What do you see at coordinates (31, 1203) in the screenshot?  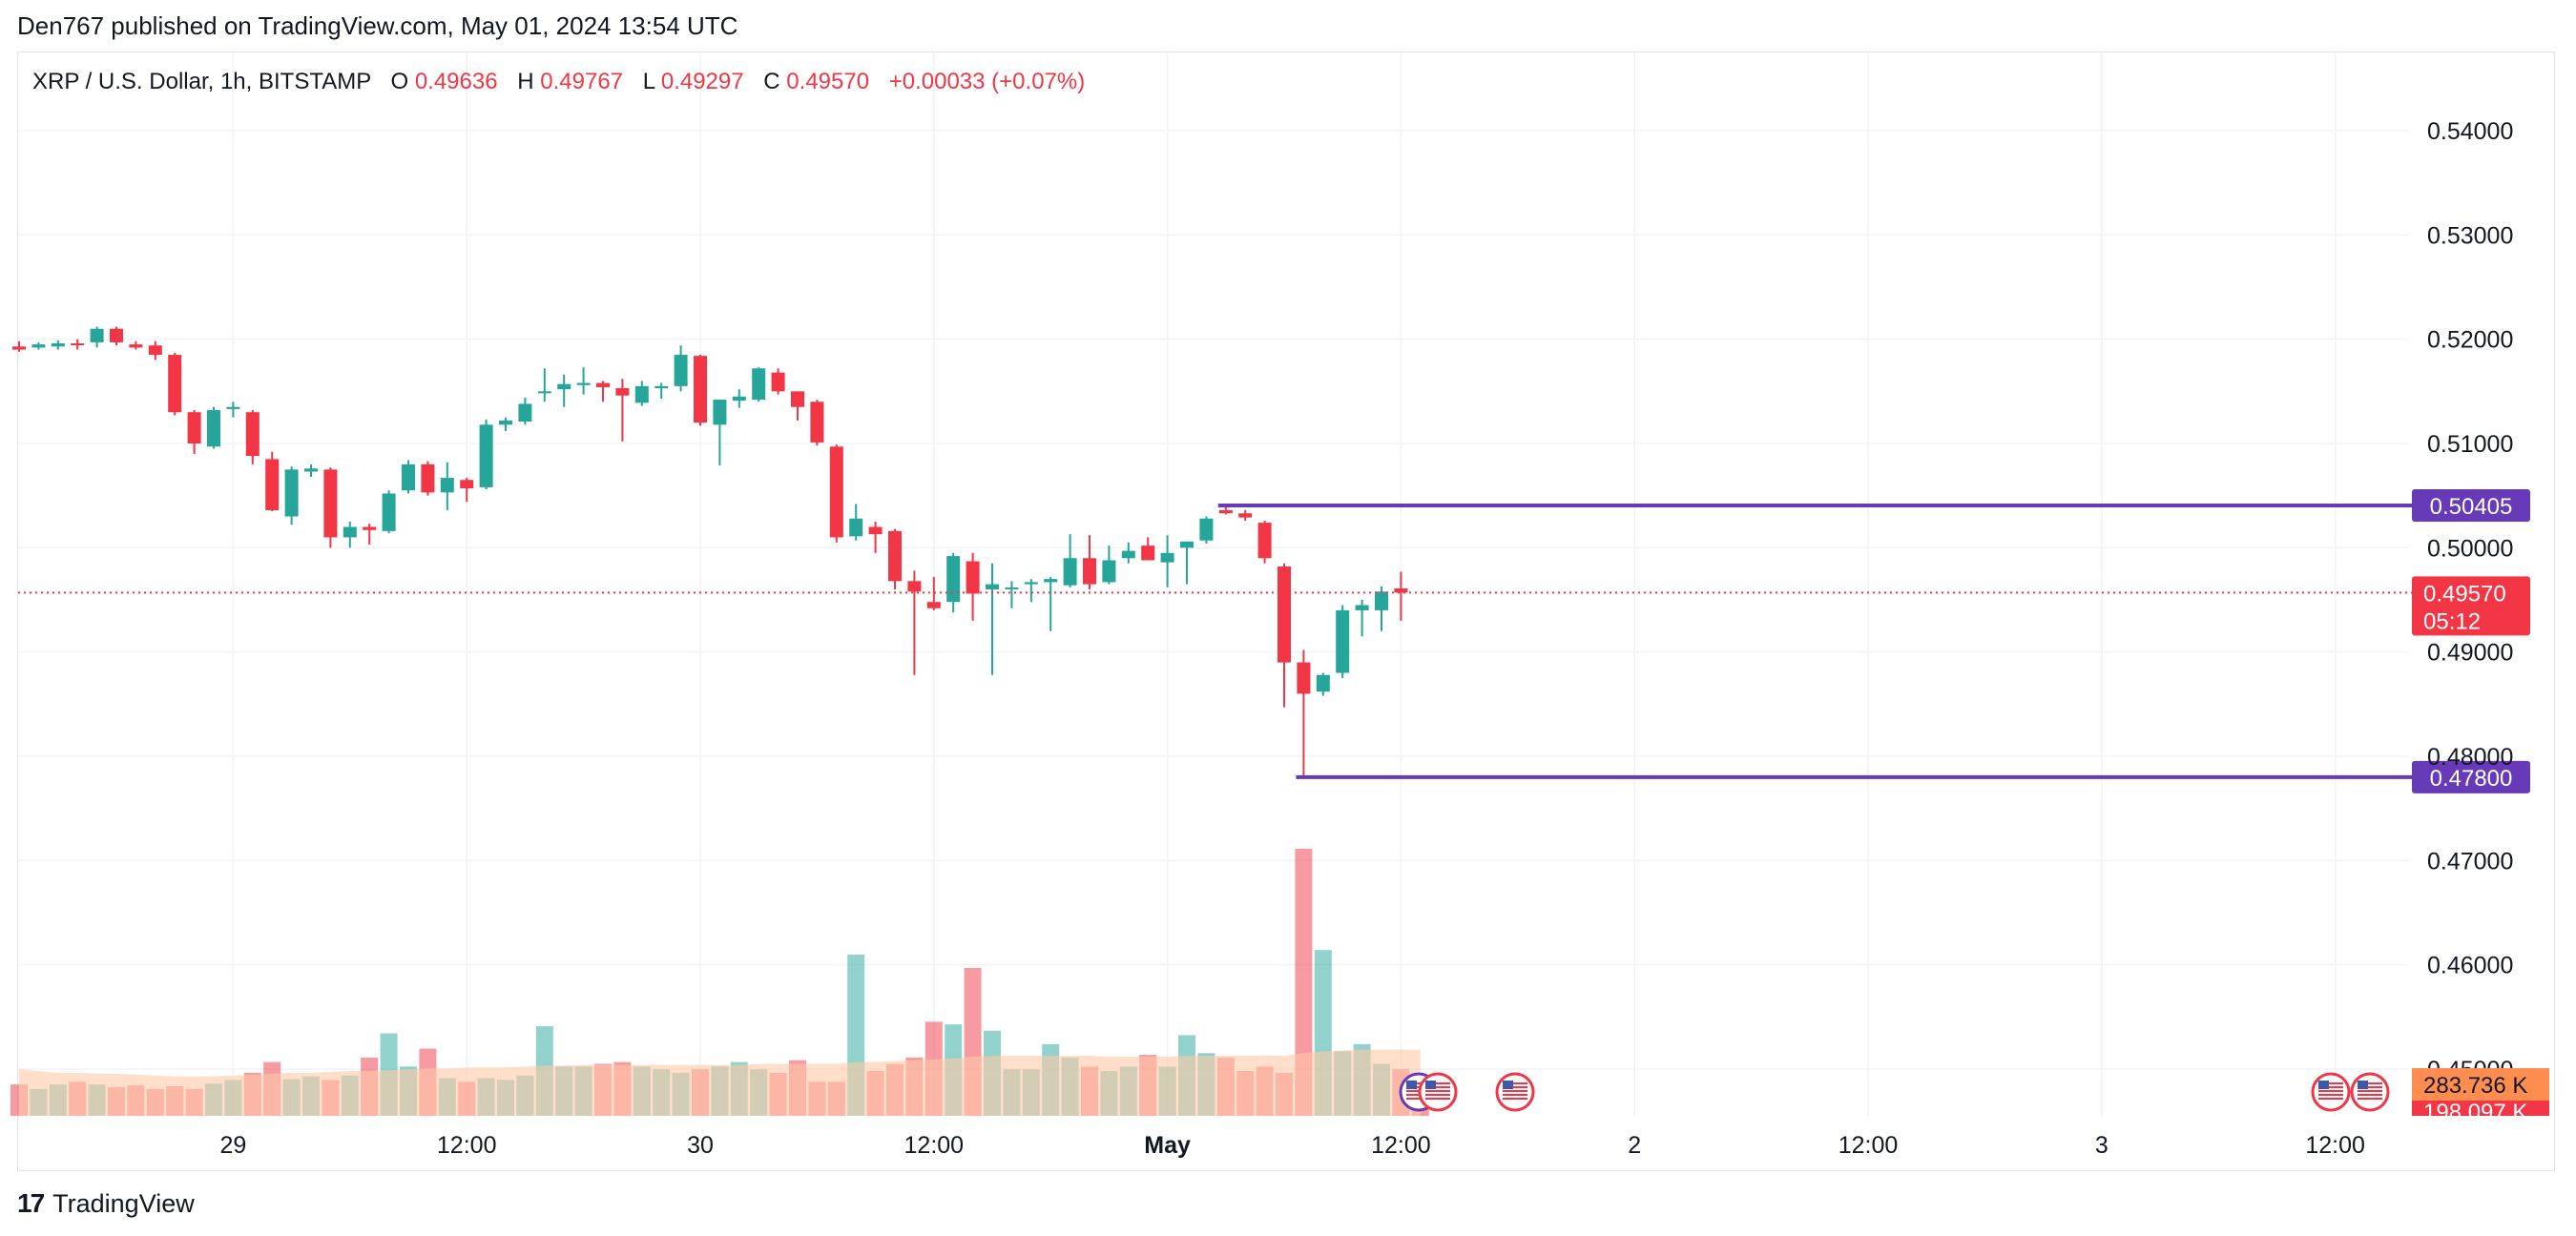 I see `tradingview-logo: 17` at bounding box center [31, 1203].